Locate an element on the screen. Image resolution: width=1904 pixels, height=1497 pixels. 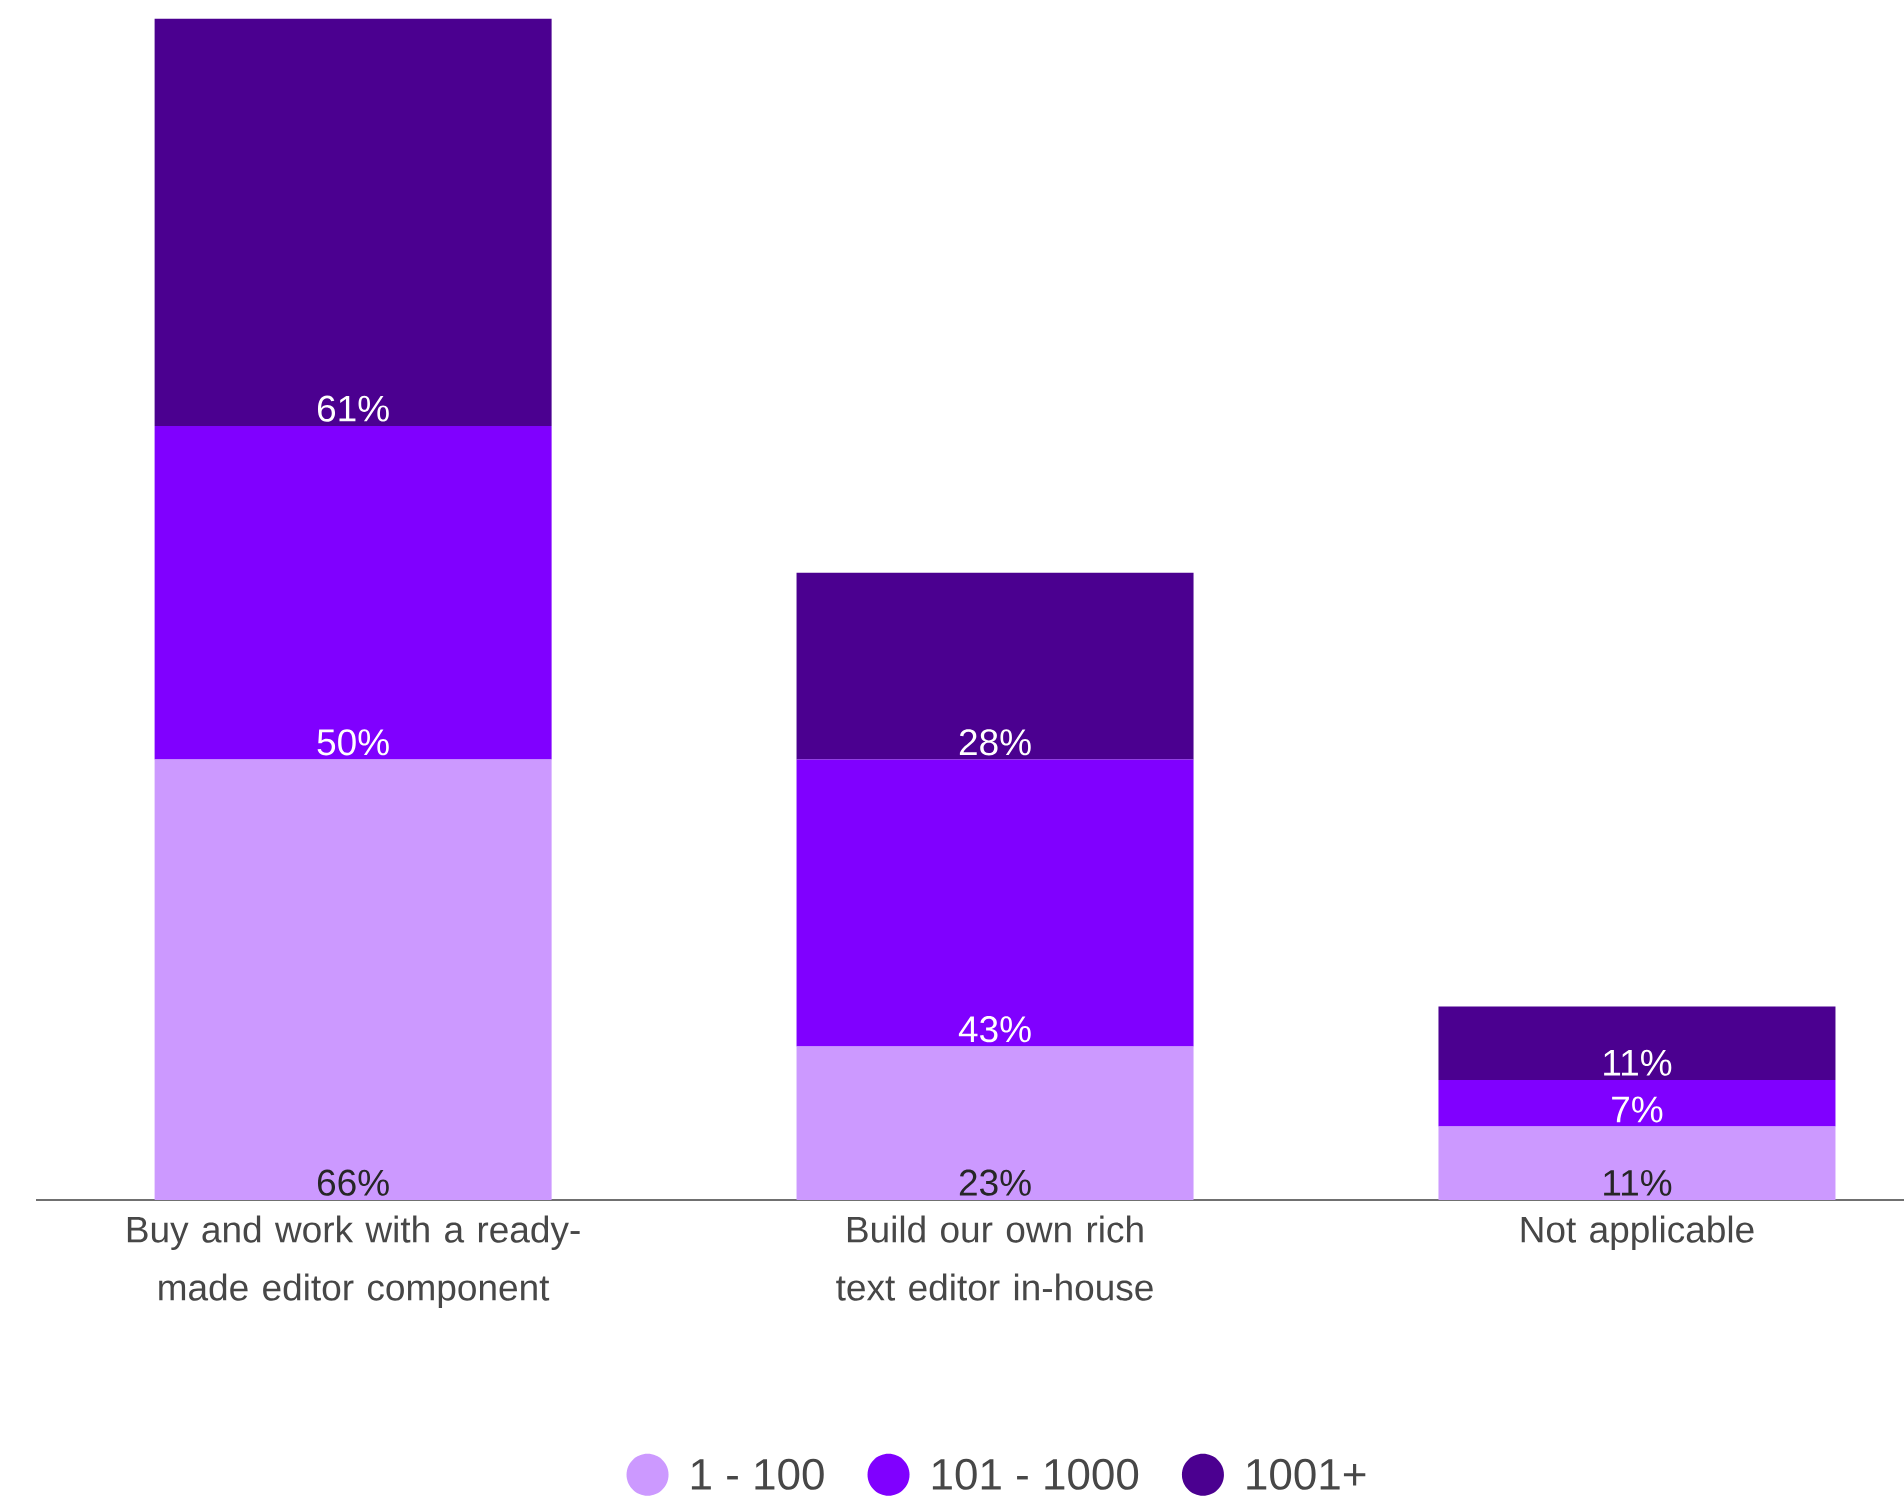
x-tick-label: Build our own rich text editor in-house is located at coordinates (994, 1258).